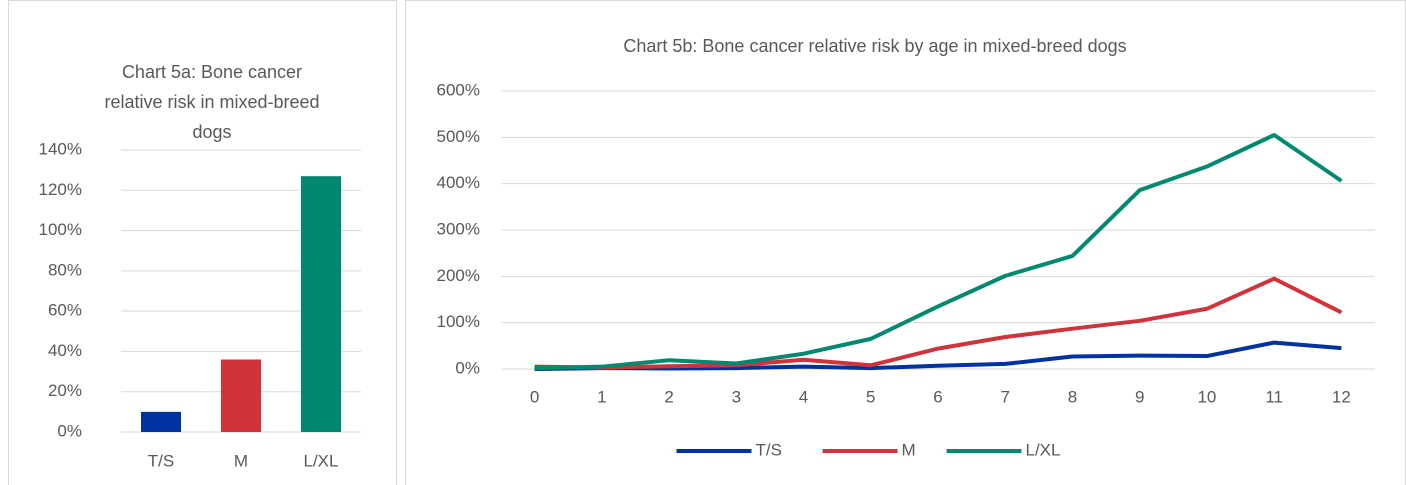  Describe the element at coordinates (65, 350) in the screenshot. I see `y-tick-label: 40%` at that location.